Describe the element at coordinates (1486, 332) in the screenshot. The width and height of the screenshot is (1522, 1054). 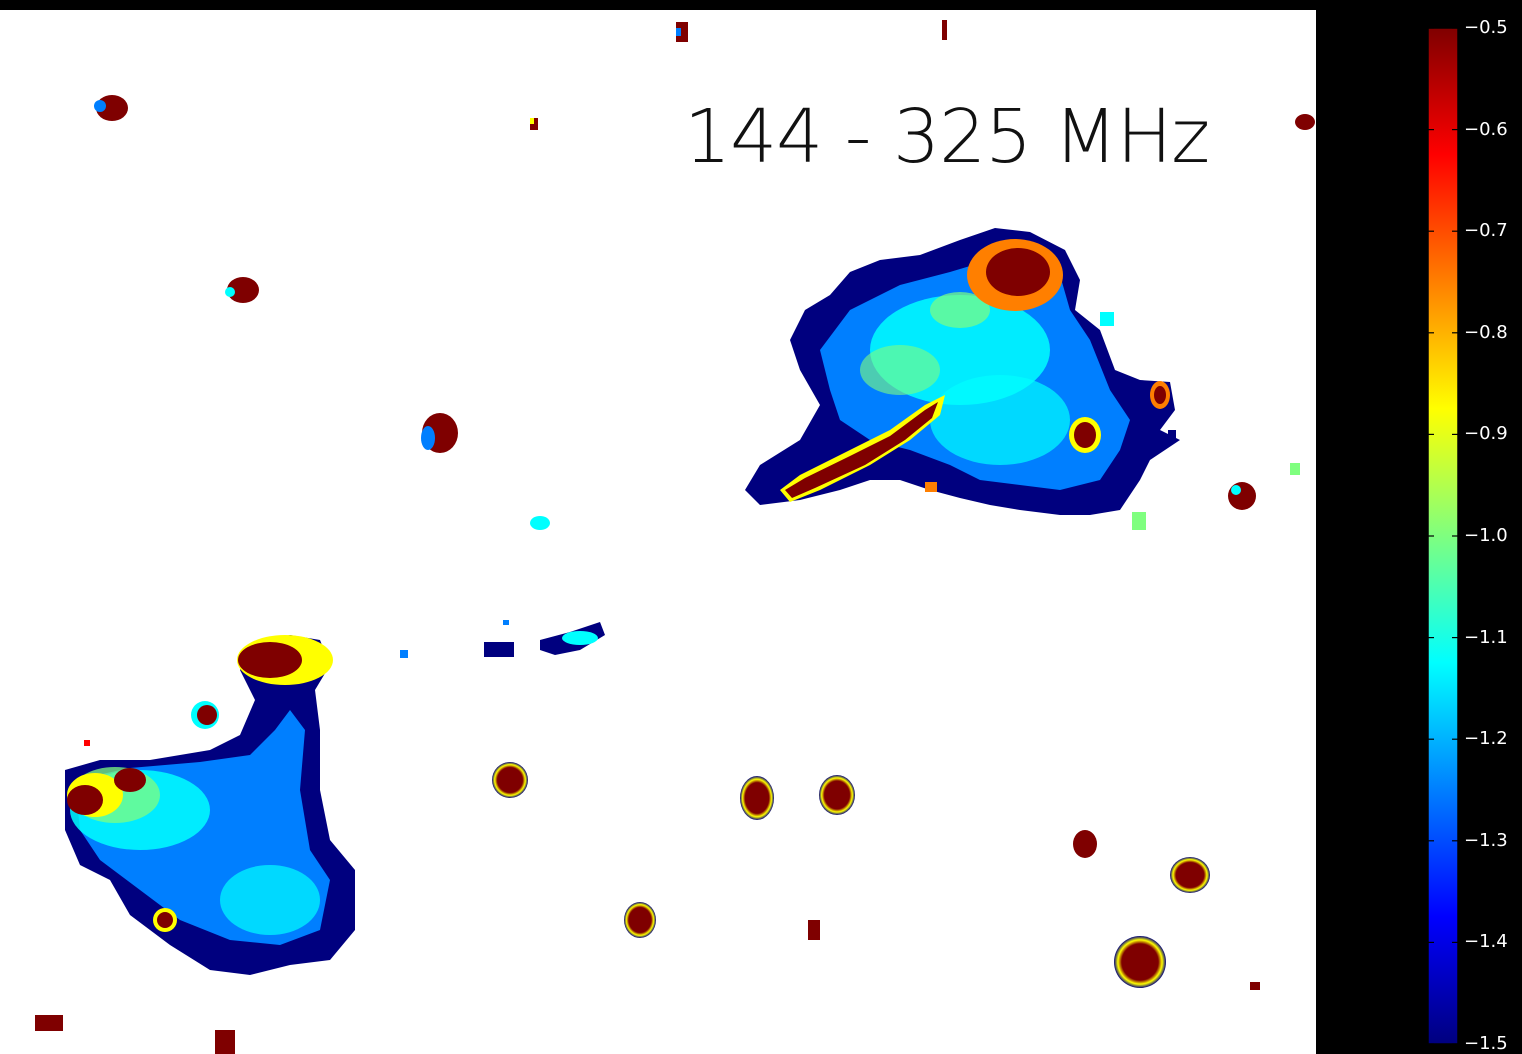
I see `colorbar-tick-label: −0.8` at that location.